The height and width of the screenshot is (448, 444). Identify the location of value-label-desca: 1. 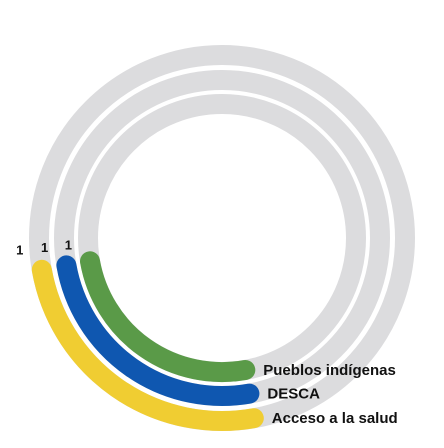
(44, 247).